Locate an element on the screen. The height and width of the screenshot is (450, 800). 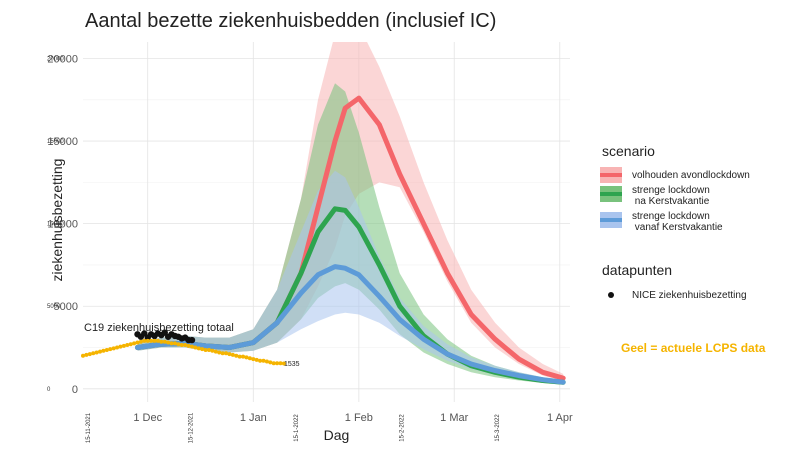
date-tick-label: 15-1-2022 is located at coordinates (297, 428).